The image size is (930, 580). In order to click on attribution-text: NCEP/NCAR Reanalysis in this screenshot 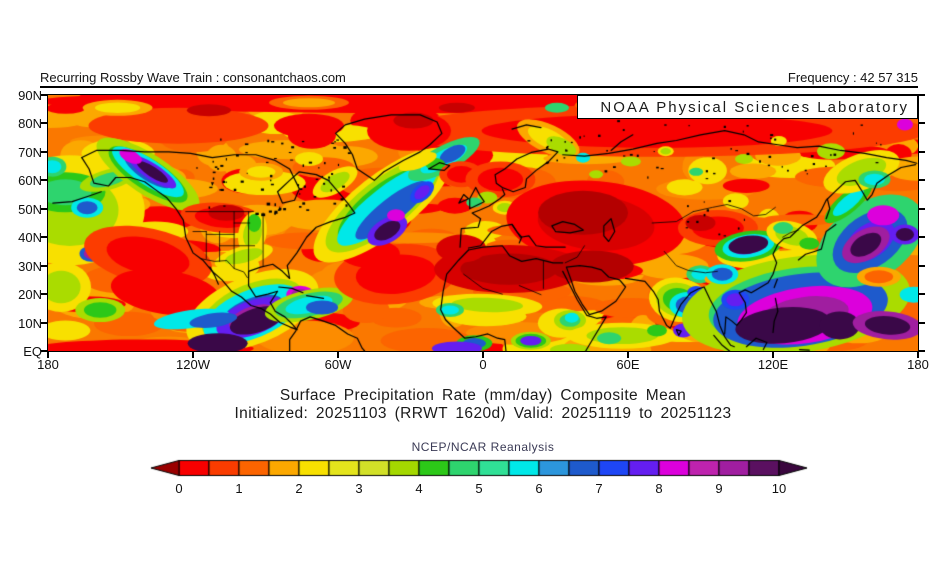, I will do `click(483, 447)`.